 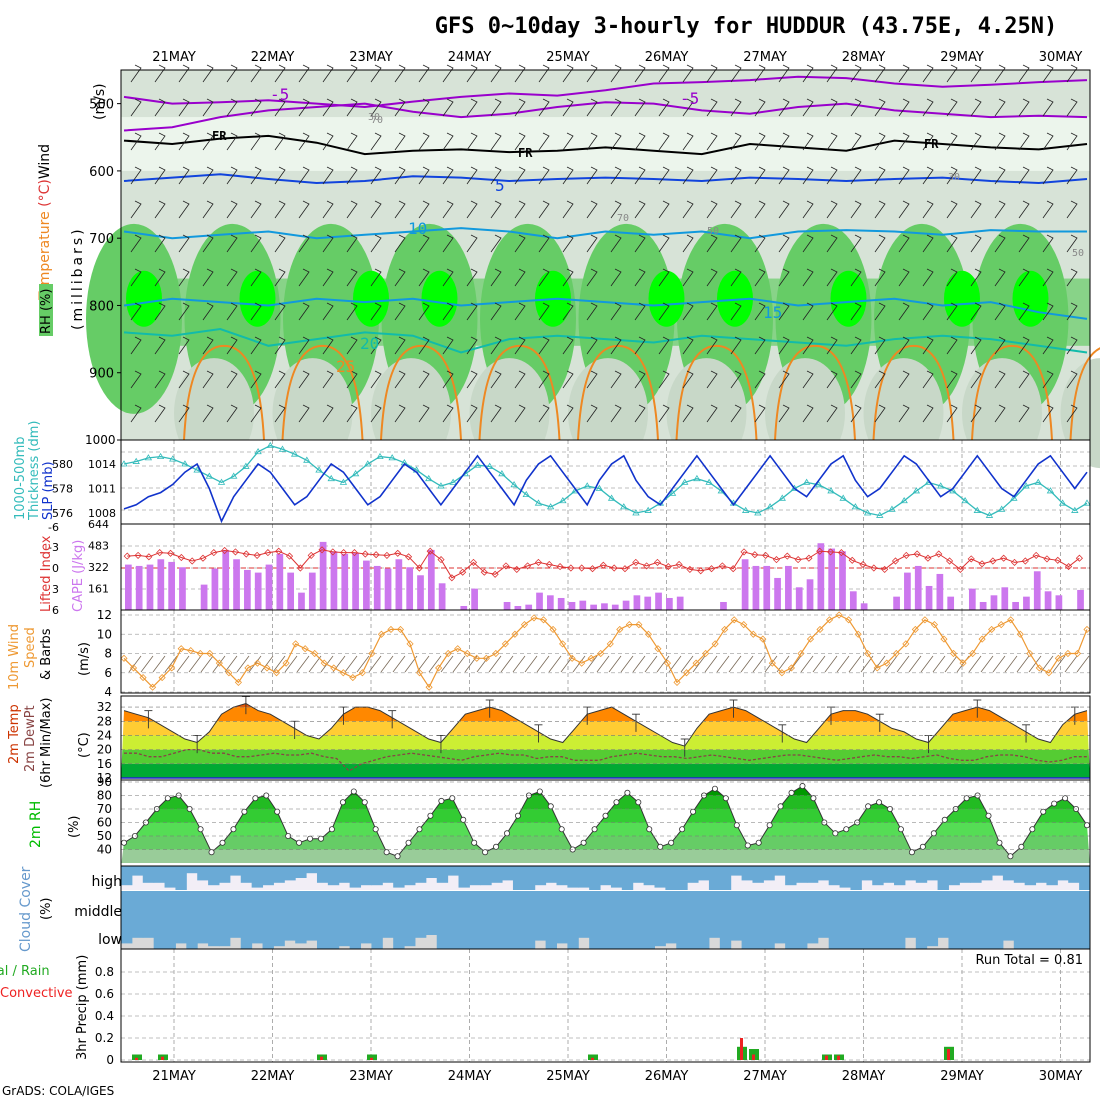 I want to click on slp-bg, so click(x=605, y=482).